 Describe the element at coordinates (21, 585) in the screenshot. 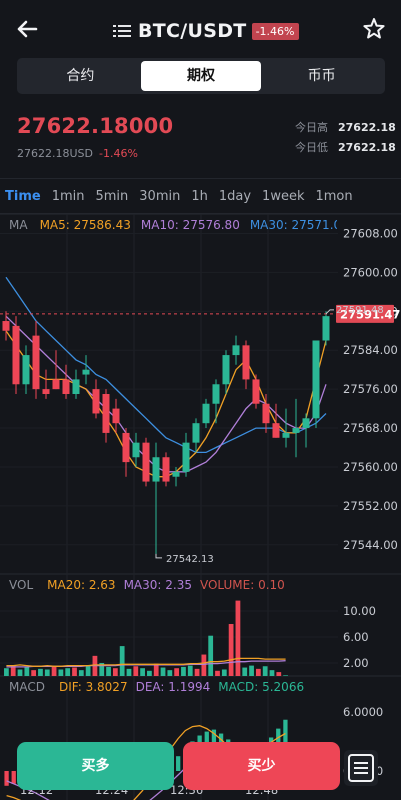

I see `vol-label: VOL` at that location.